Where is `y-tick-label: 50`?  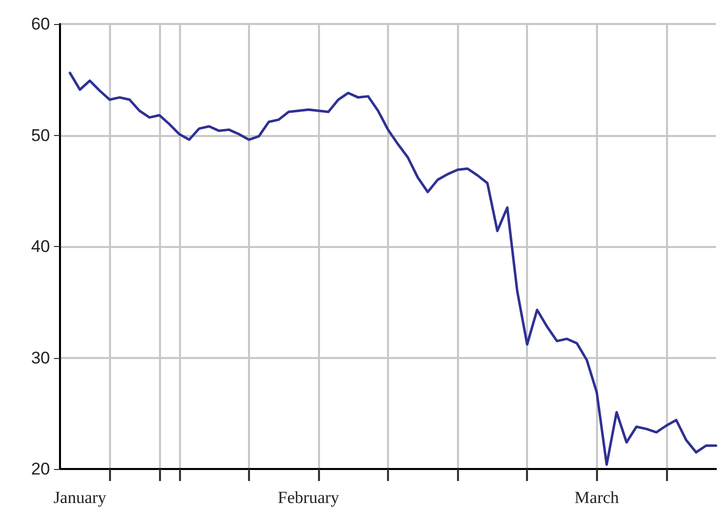
y-tick-label: 50 is located at coordinates (40, 135).